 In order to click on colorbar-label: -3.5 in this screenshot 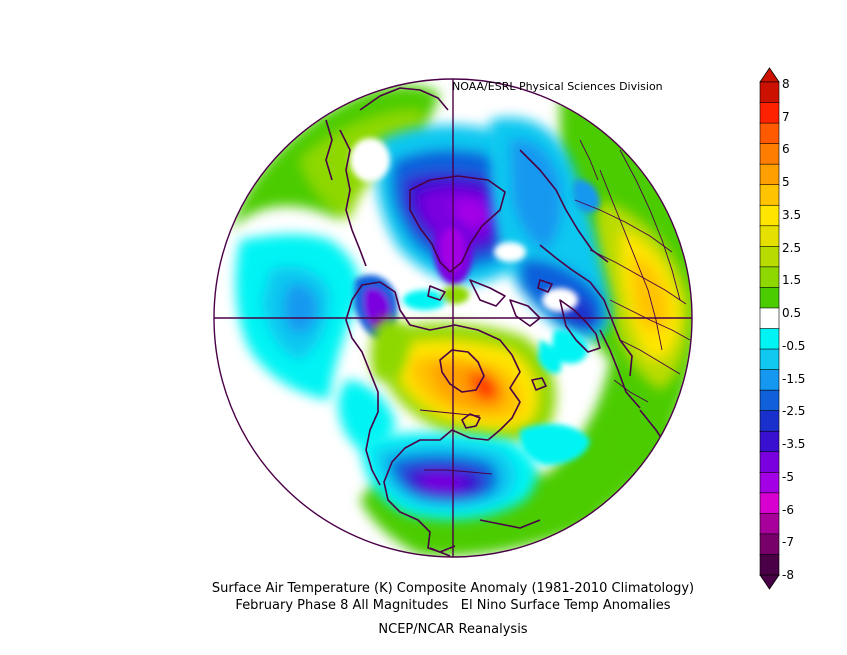, I will do `click(794, 444)`.